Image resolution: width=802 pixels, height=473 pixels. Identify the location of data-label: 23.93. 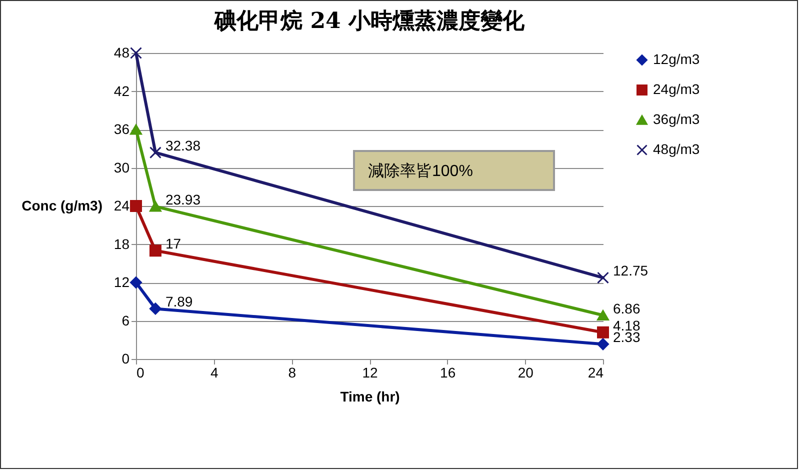
(183, 199).